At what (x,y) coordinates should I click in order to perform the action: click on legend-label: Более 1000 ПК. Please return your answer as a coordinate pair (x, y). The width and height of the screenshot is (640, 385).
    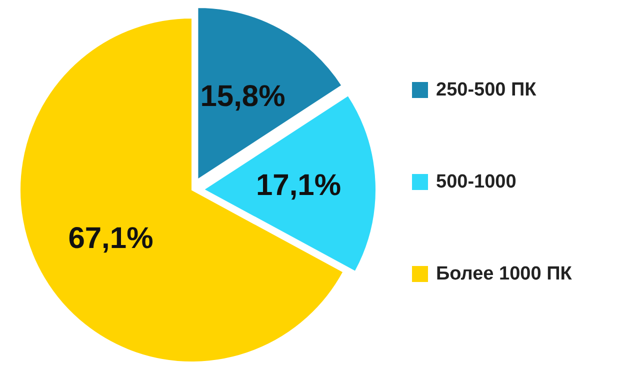
    Looking at the image, I should click on (504, 274).